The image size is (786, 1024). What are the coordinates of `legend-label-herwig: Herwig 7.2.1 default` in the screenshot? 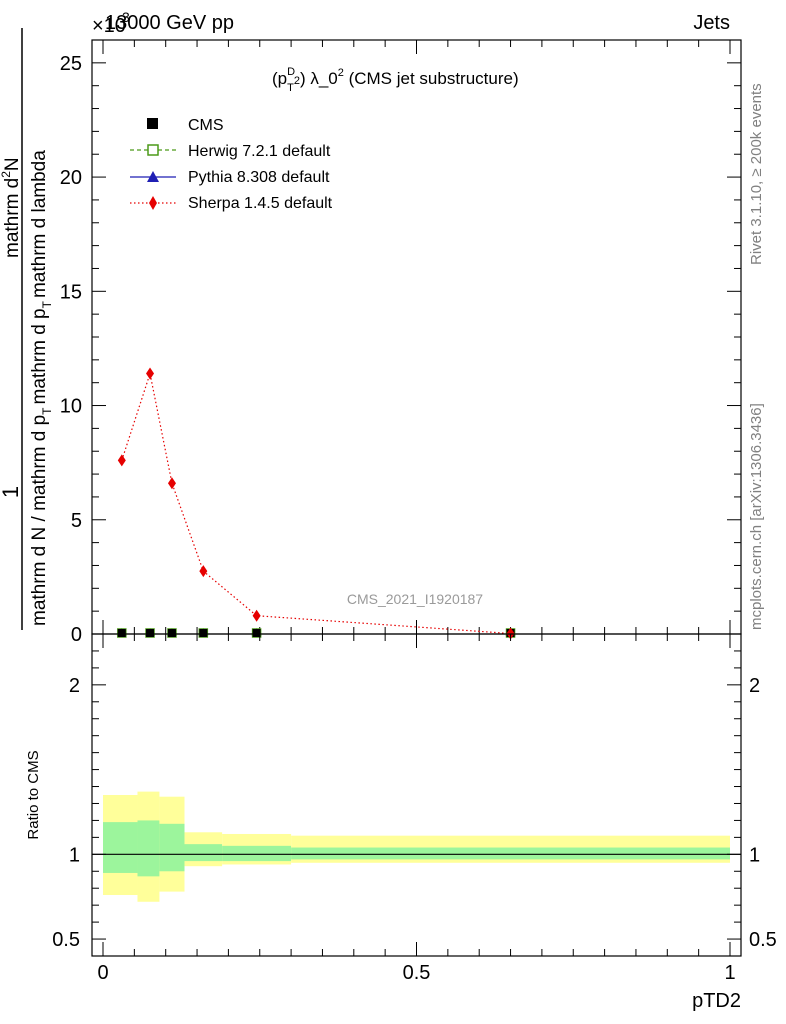 It's located at (259, 151).